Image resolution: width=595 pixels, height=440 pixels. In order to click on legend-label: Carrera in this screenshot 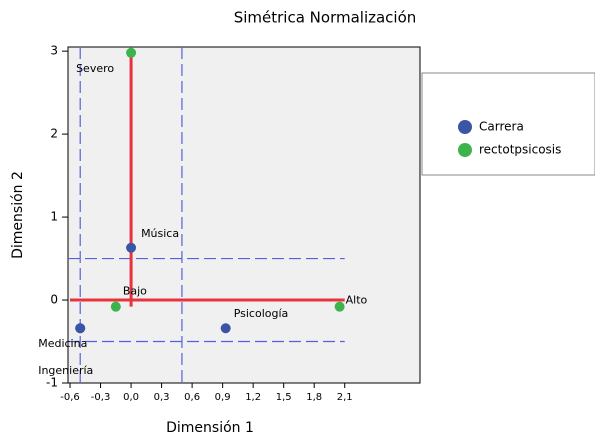, I will do `click(501, 127)`.